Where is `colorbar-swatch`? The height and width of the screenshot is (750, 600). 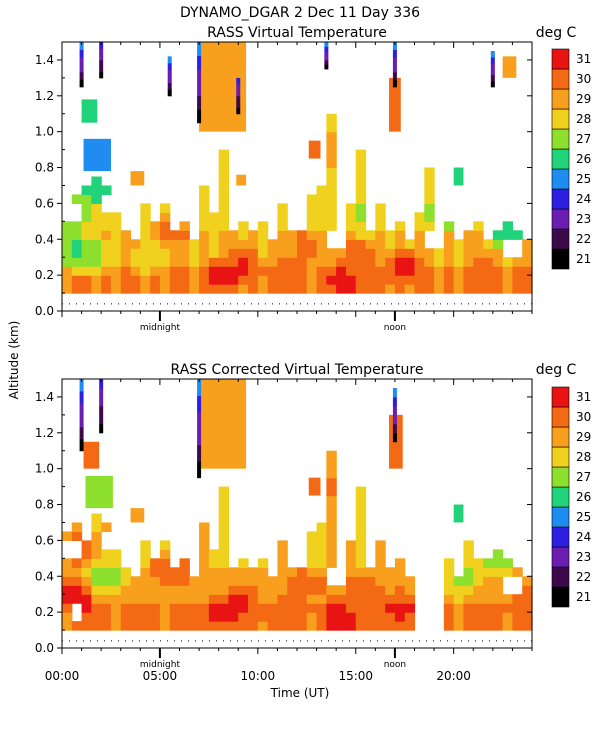
colorbar-swatch is located at coordinates (560, 497).